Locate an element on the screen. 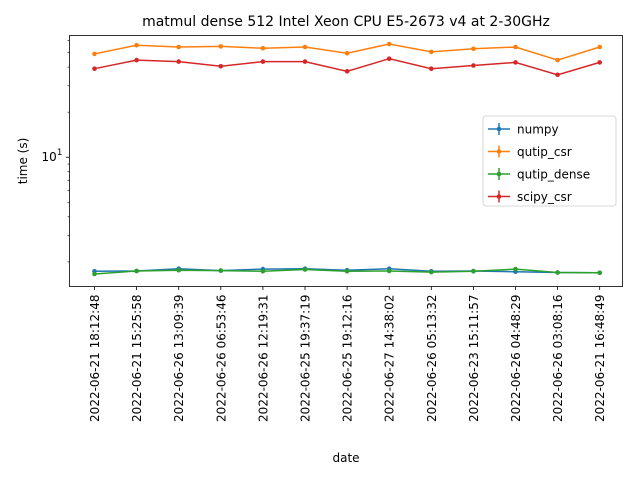 The image size is (640, 480). legend-label: qutip_csr is located at coordinates (544, 152).